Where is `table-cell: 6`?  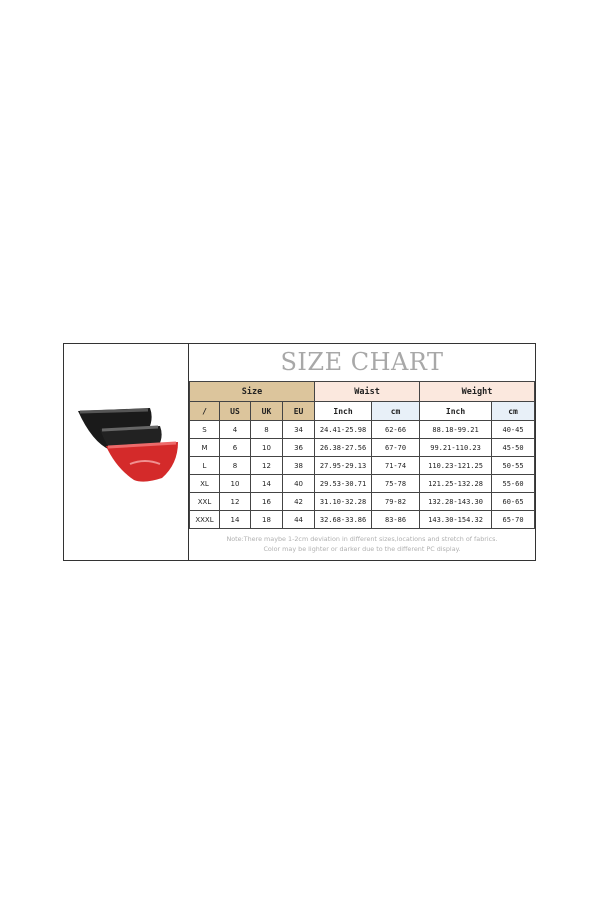
table-cell: 6 is located at coordinates (235, 447).